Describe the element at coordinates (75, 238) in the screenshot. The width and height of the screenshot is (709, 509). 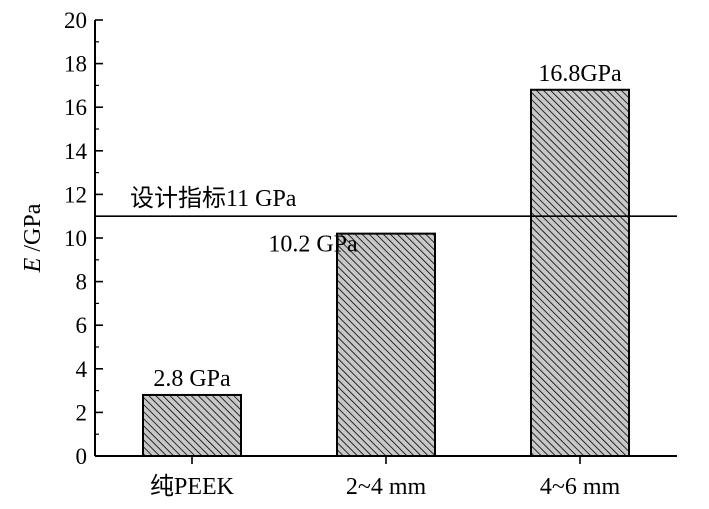
I see `y-tick-label: 10` at that location.